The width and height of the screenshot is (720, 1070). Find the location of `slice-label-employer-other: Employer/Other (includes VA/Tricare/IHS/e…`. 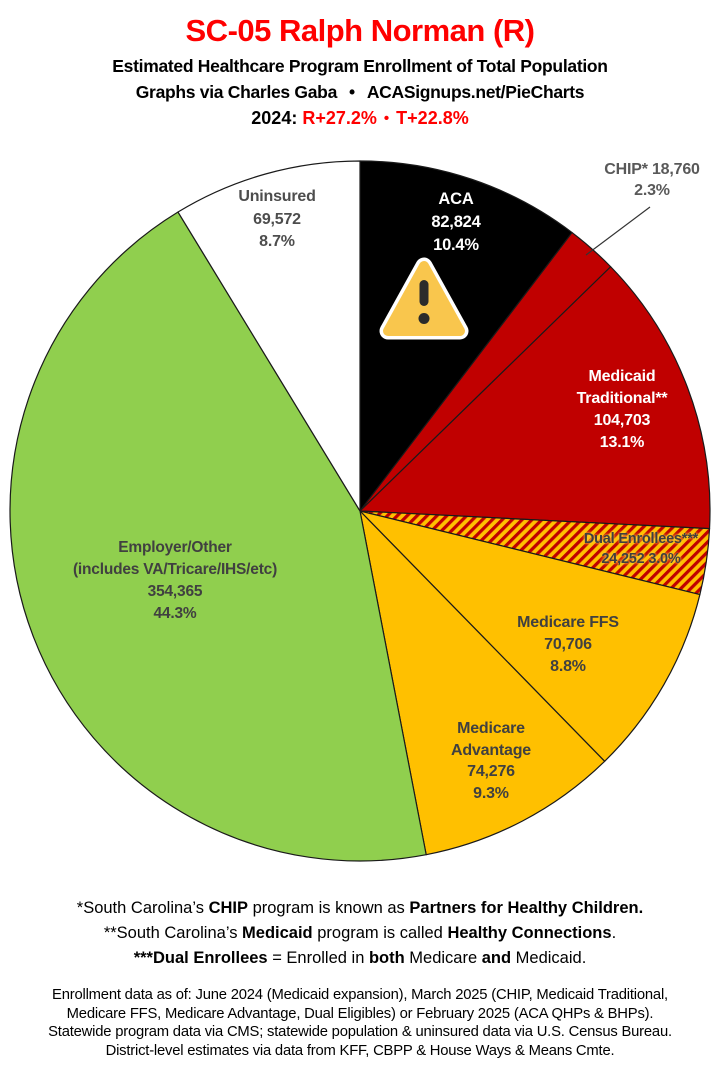

slice-label-employer-other: Employer/Other (includes VA/Tricare/IHS/e… is located at coordinates (175, 581).